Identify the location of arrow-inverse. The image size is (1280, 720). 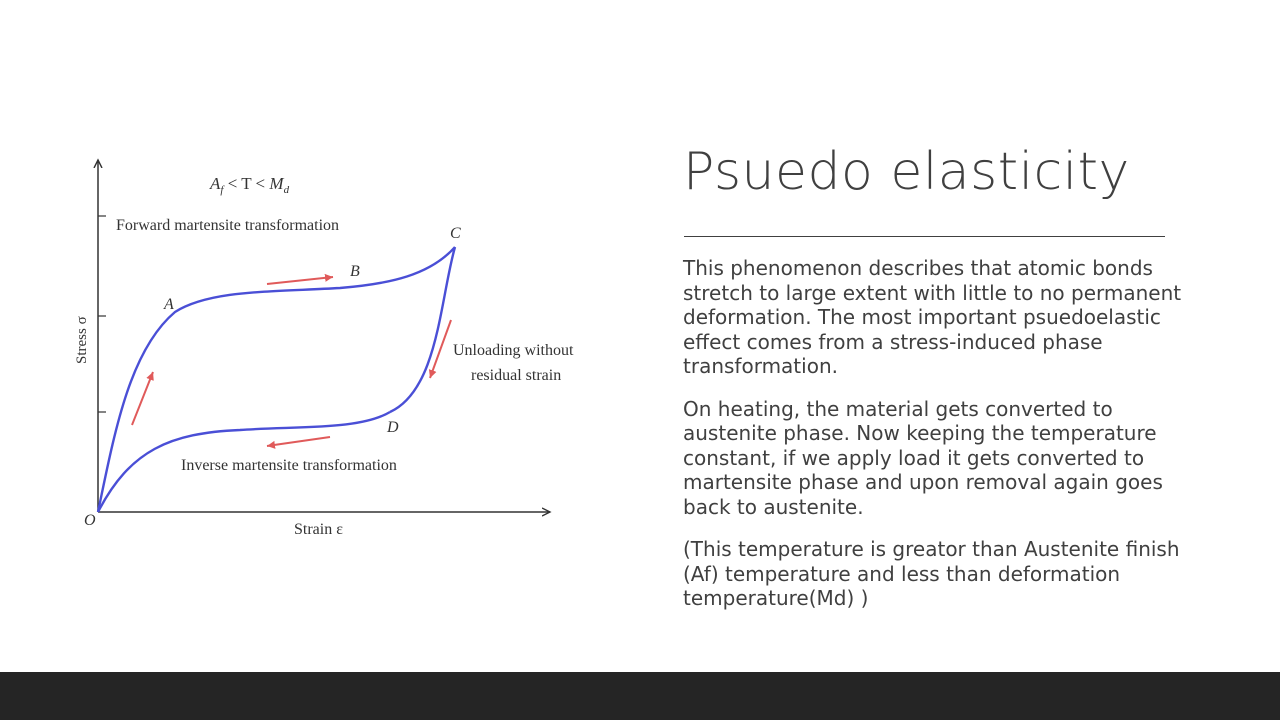
(298, 442).